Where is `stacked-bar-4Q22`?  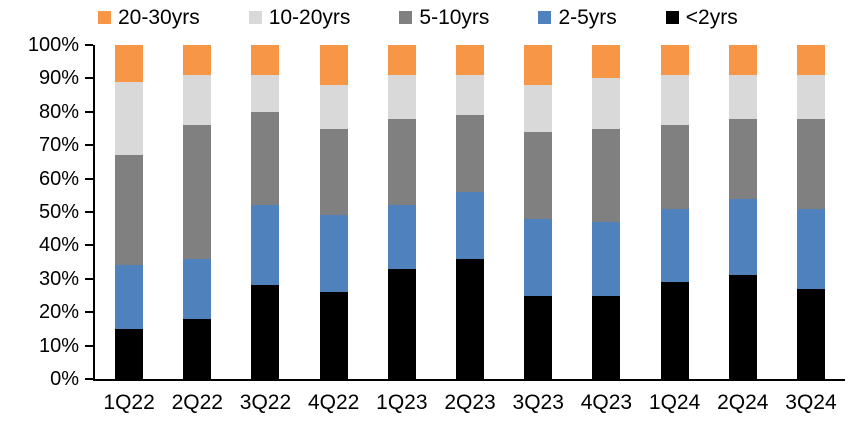
stacked-bar-4Q22 is located at coordinates (333, 212).